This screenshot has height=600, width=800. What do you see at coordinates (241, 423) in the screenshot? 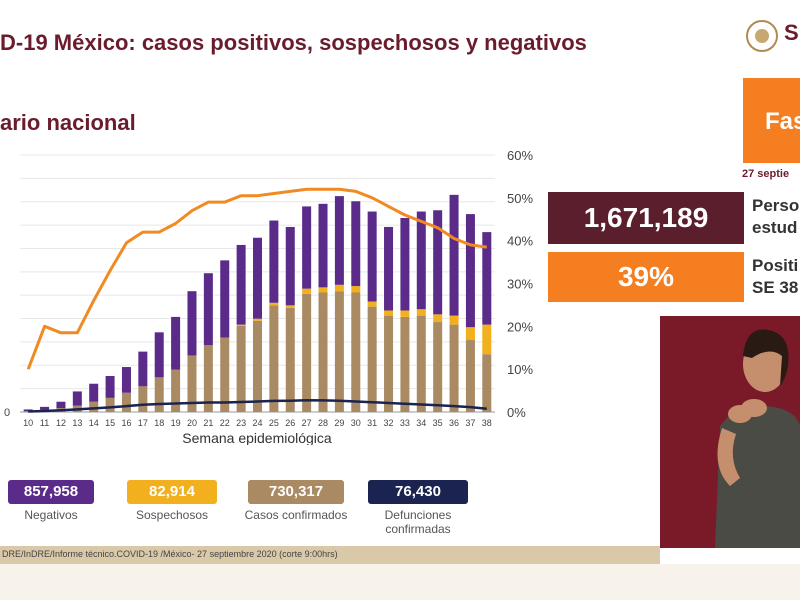
I see `x-tick-label: 23` at bounding box center [241, 423].